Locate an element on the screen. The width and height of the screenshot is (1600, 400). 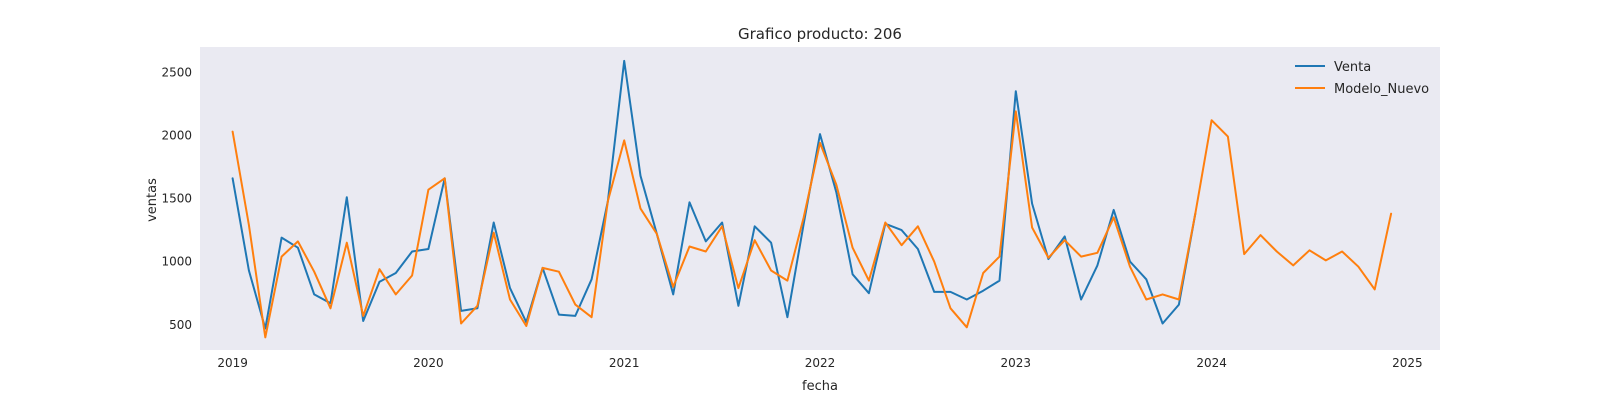
x-tick-label: 2024 is located at coordinates (1211, 363).